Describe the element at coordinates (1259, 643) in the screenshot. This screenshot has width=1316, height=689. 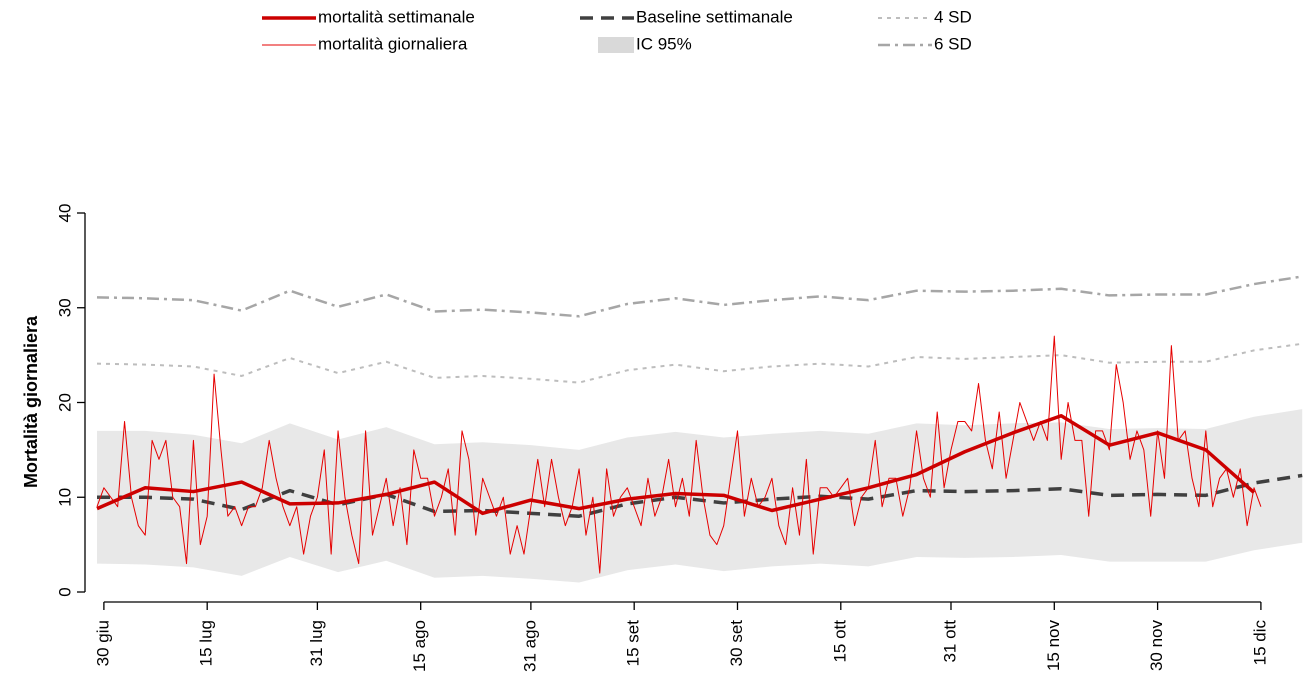
I see `x-tick-label: 15 dic` at that location.